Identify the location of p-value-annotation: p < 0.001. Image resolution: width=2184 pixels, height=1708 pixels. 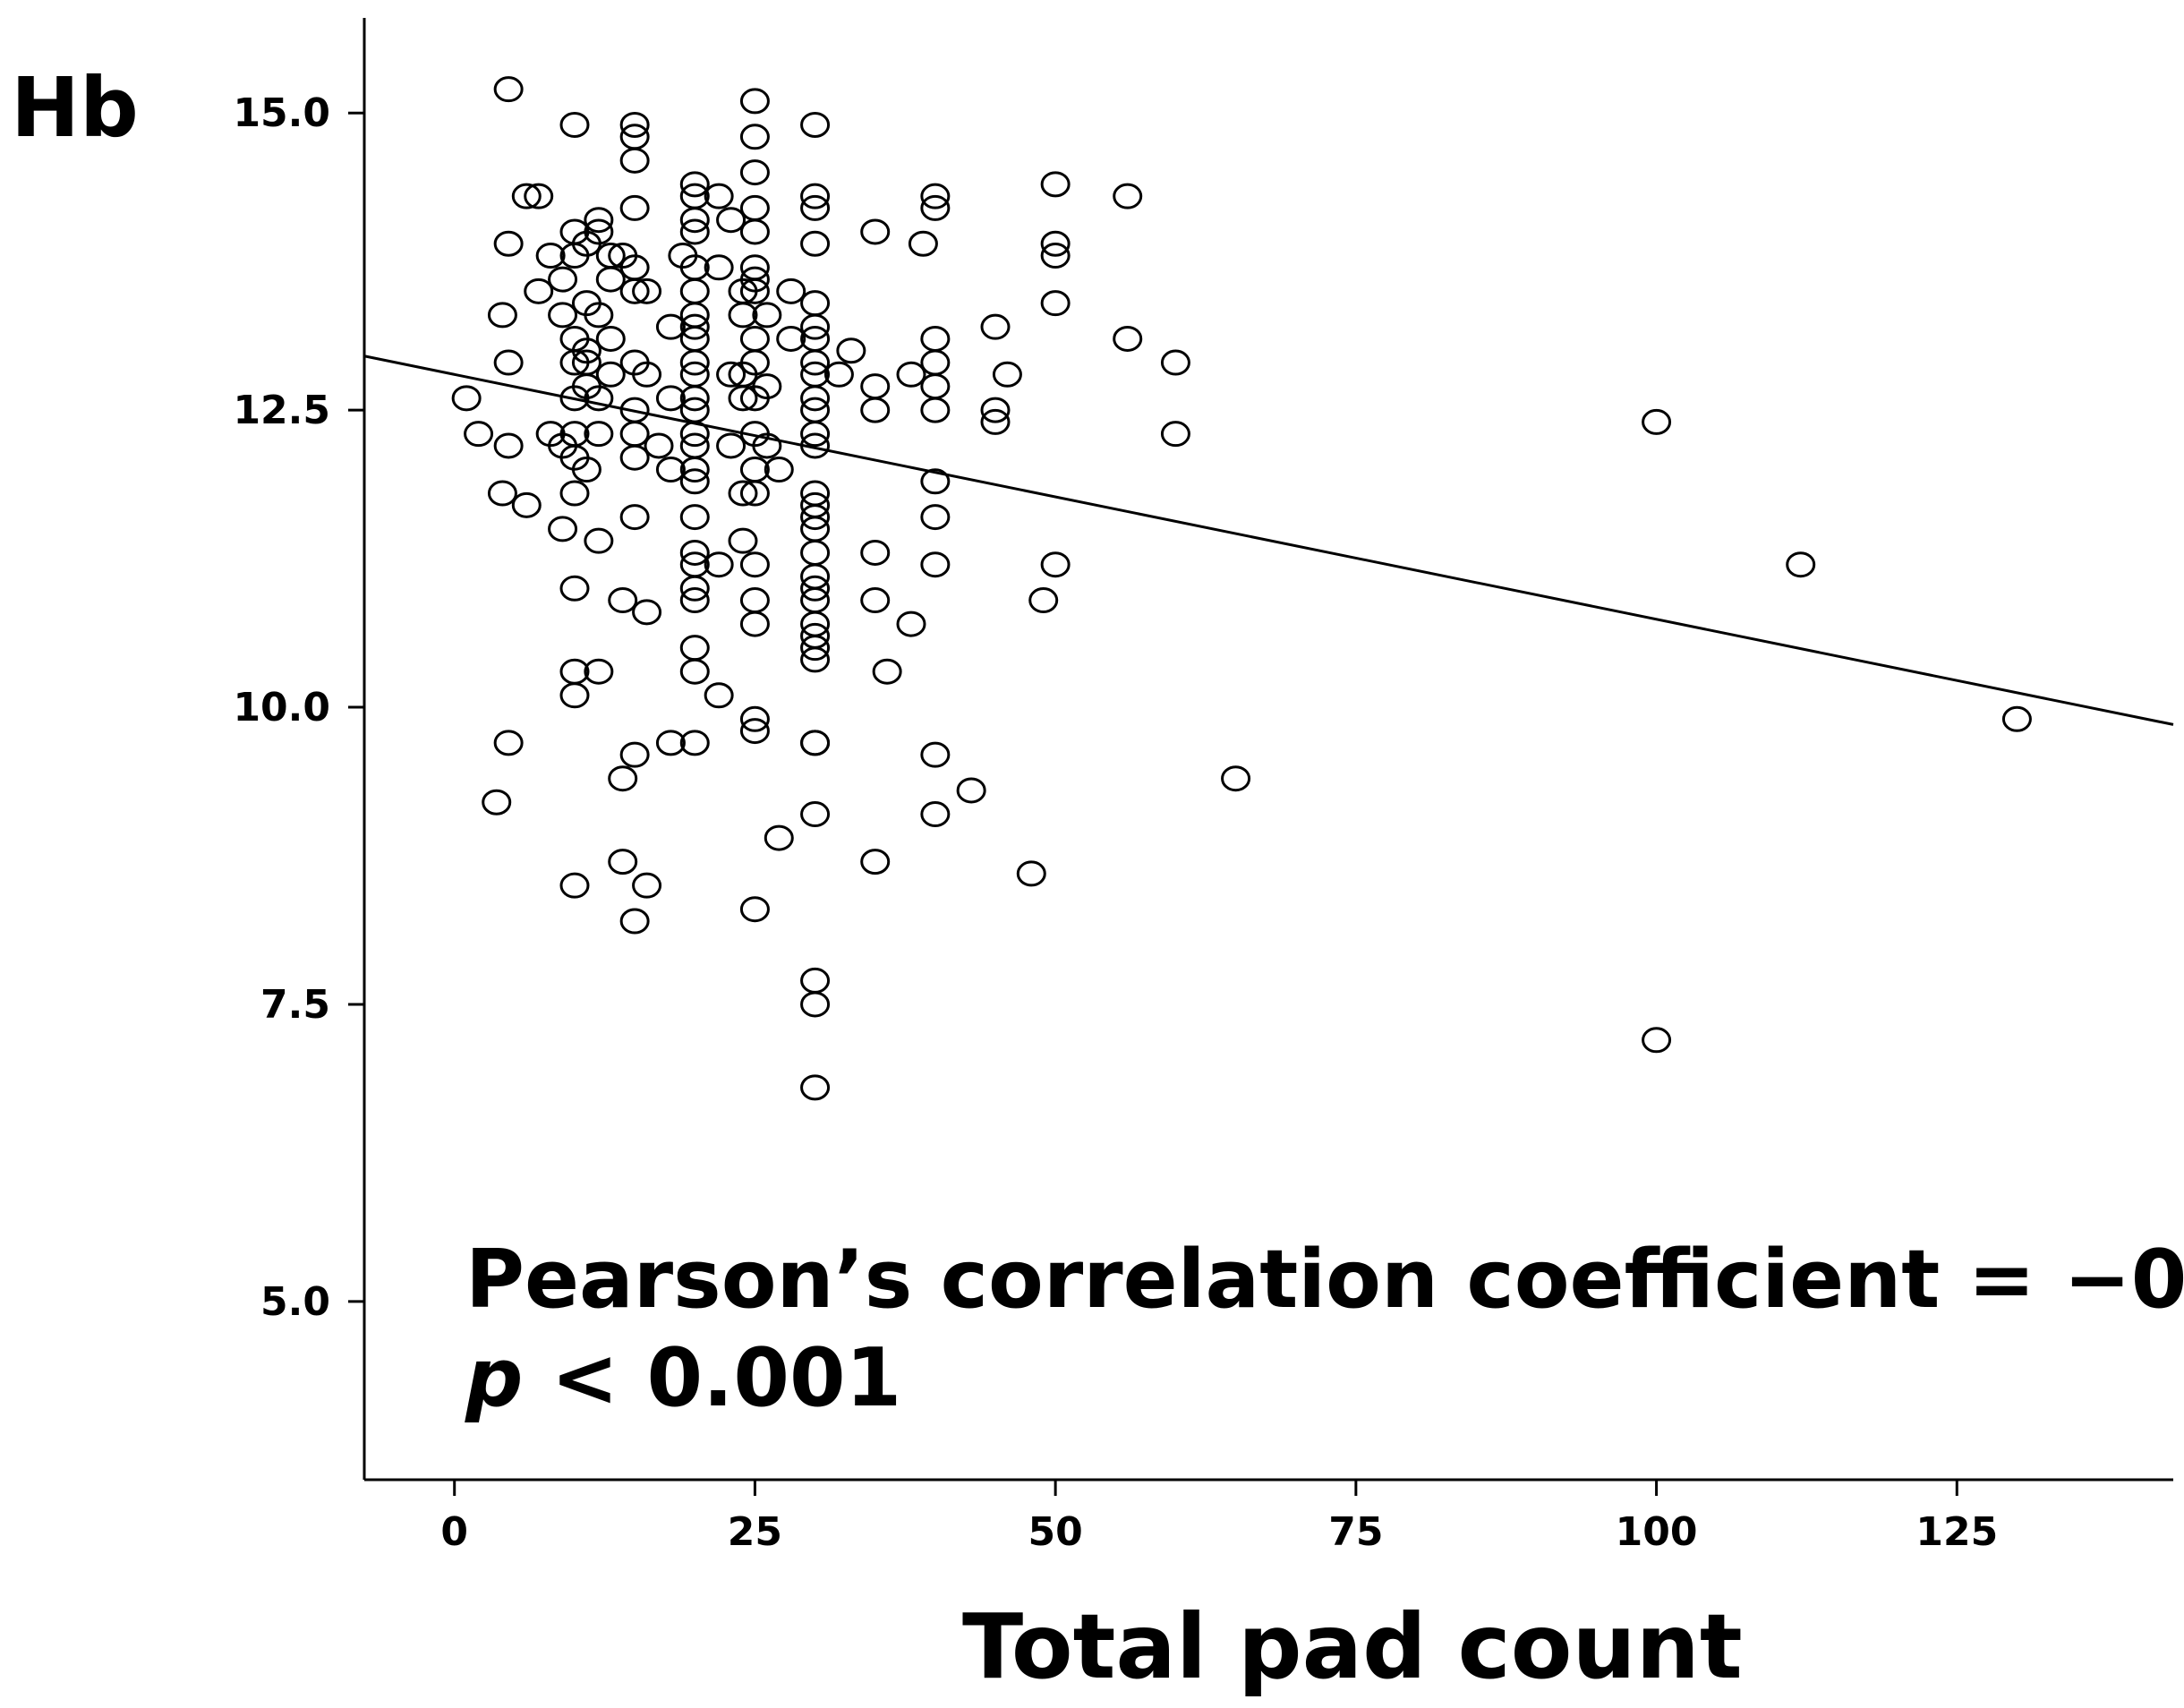
(683, 1378).